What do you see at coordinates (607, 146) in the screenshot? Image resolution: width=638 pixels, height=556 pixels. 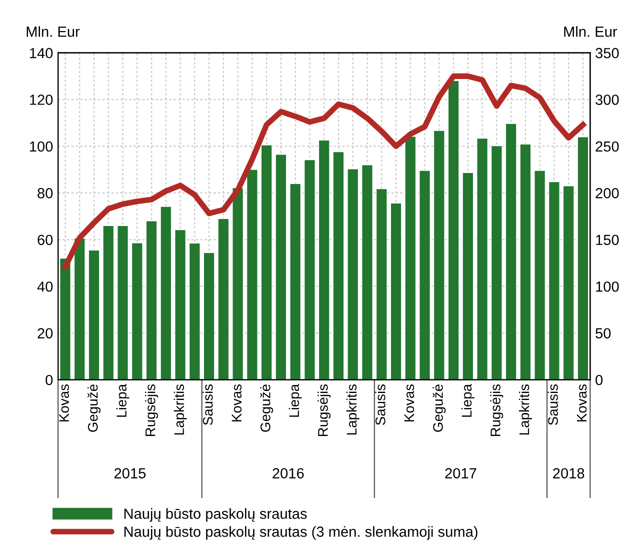 I see `y2-tick-label: 250` at bounding box center [607, 146].